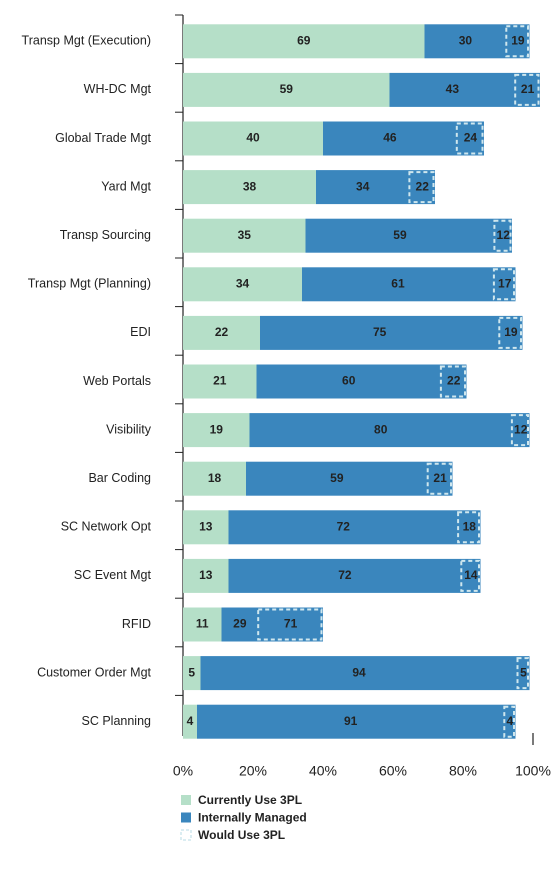 This screenshot has width=555, height=877. Describe the element at coordinates (105, 235) in the screenshot. I see `category-label: Transp Sourcing` at that location.